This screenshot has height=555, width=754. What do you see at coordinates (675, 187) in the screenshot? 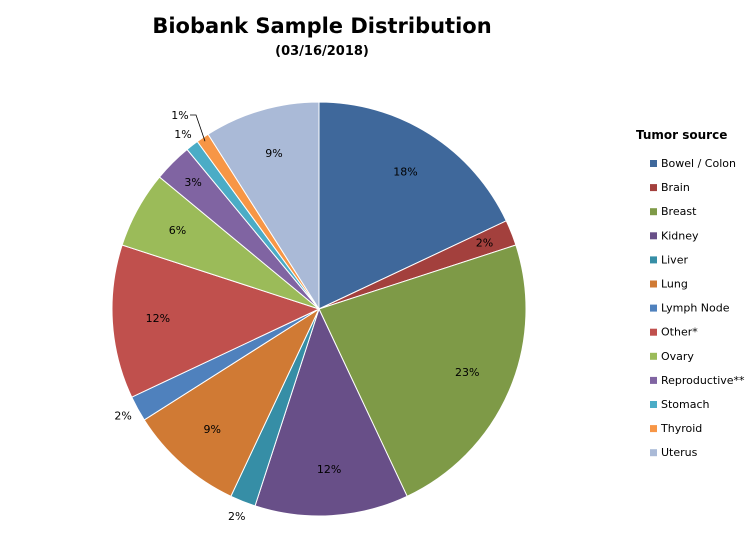
I see `legend-entry: Brain` at bounding box center [675, 187].